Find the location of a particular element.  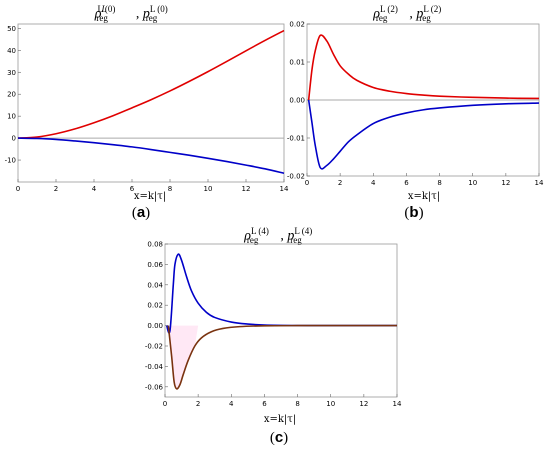

panel-c-xlabel: x=k|τ| is located at coordinates (280, 419).